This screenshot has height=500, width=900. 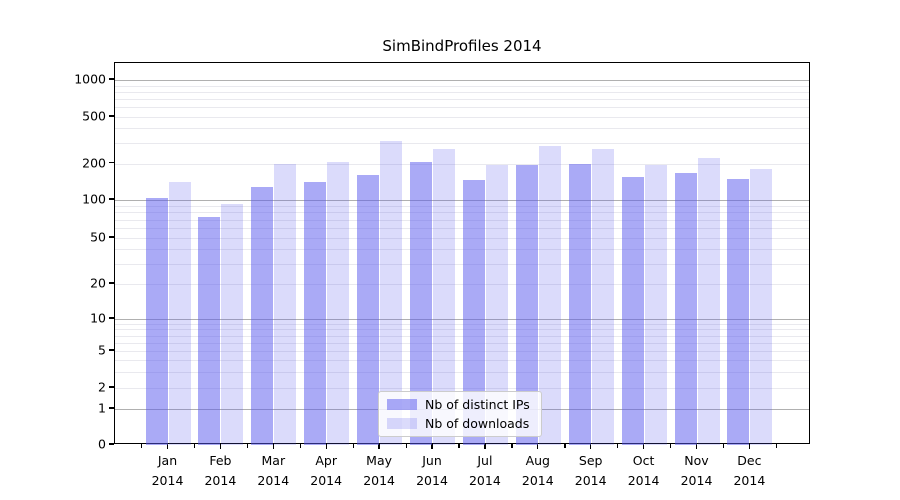 What do you see at coordinates (94, 199) in the screenshot?
I see `y-tick-label-100: 100` at bounding box center [94, 199].